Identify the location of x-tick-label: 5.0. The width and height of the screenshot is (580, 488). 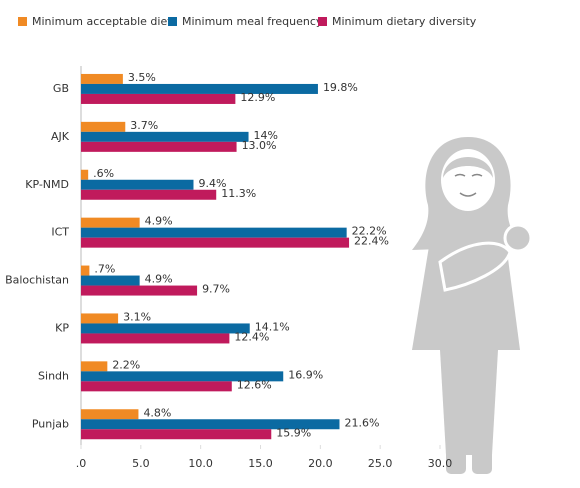
(141, 463).